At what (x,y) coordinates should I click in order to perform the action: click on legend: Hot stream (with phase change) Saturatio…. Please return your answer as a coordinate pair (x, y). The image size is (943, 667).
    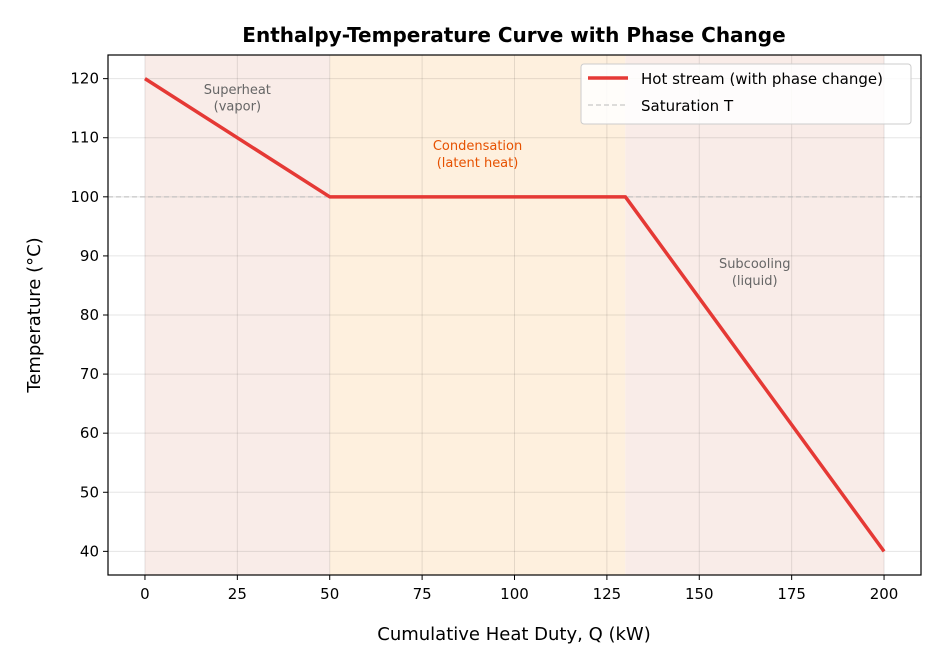
    Looking at the image, I should click on (746, 94).